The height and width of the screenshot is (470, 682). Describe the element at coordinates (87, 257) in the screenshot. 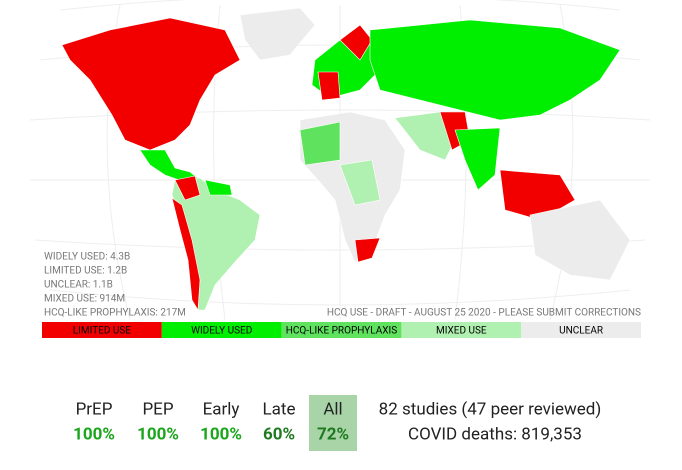

I see `stat-line: WIDELY USED: 4.3B` at that location.